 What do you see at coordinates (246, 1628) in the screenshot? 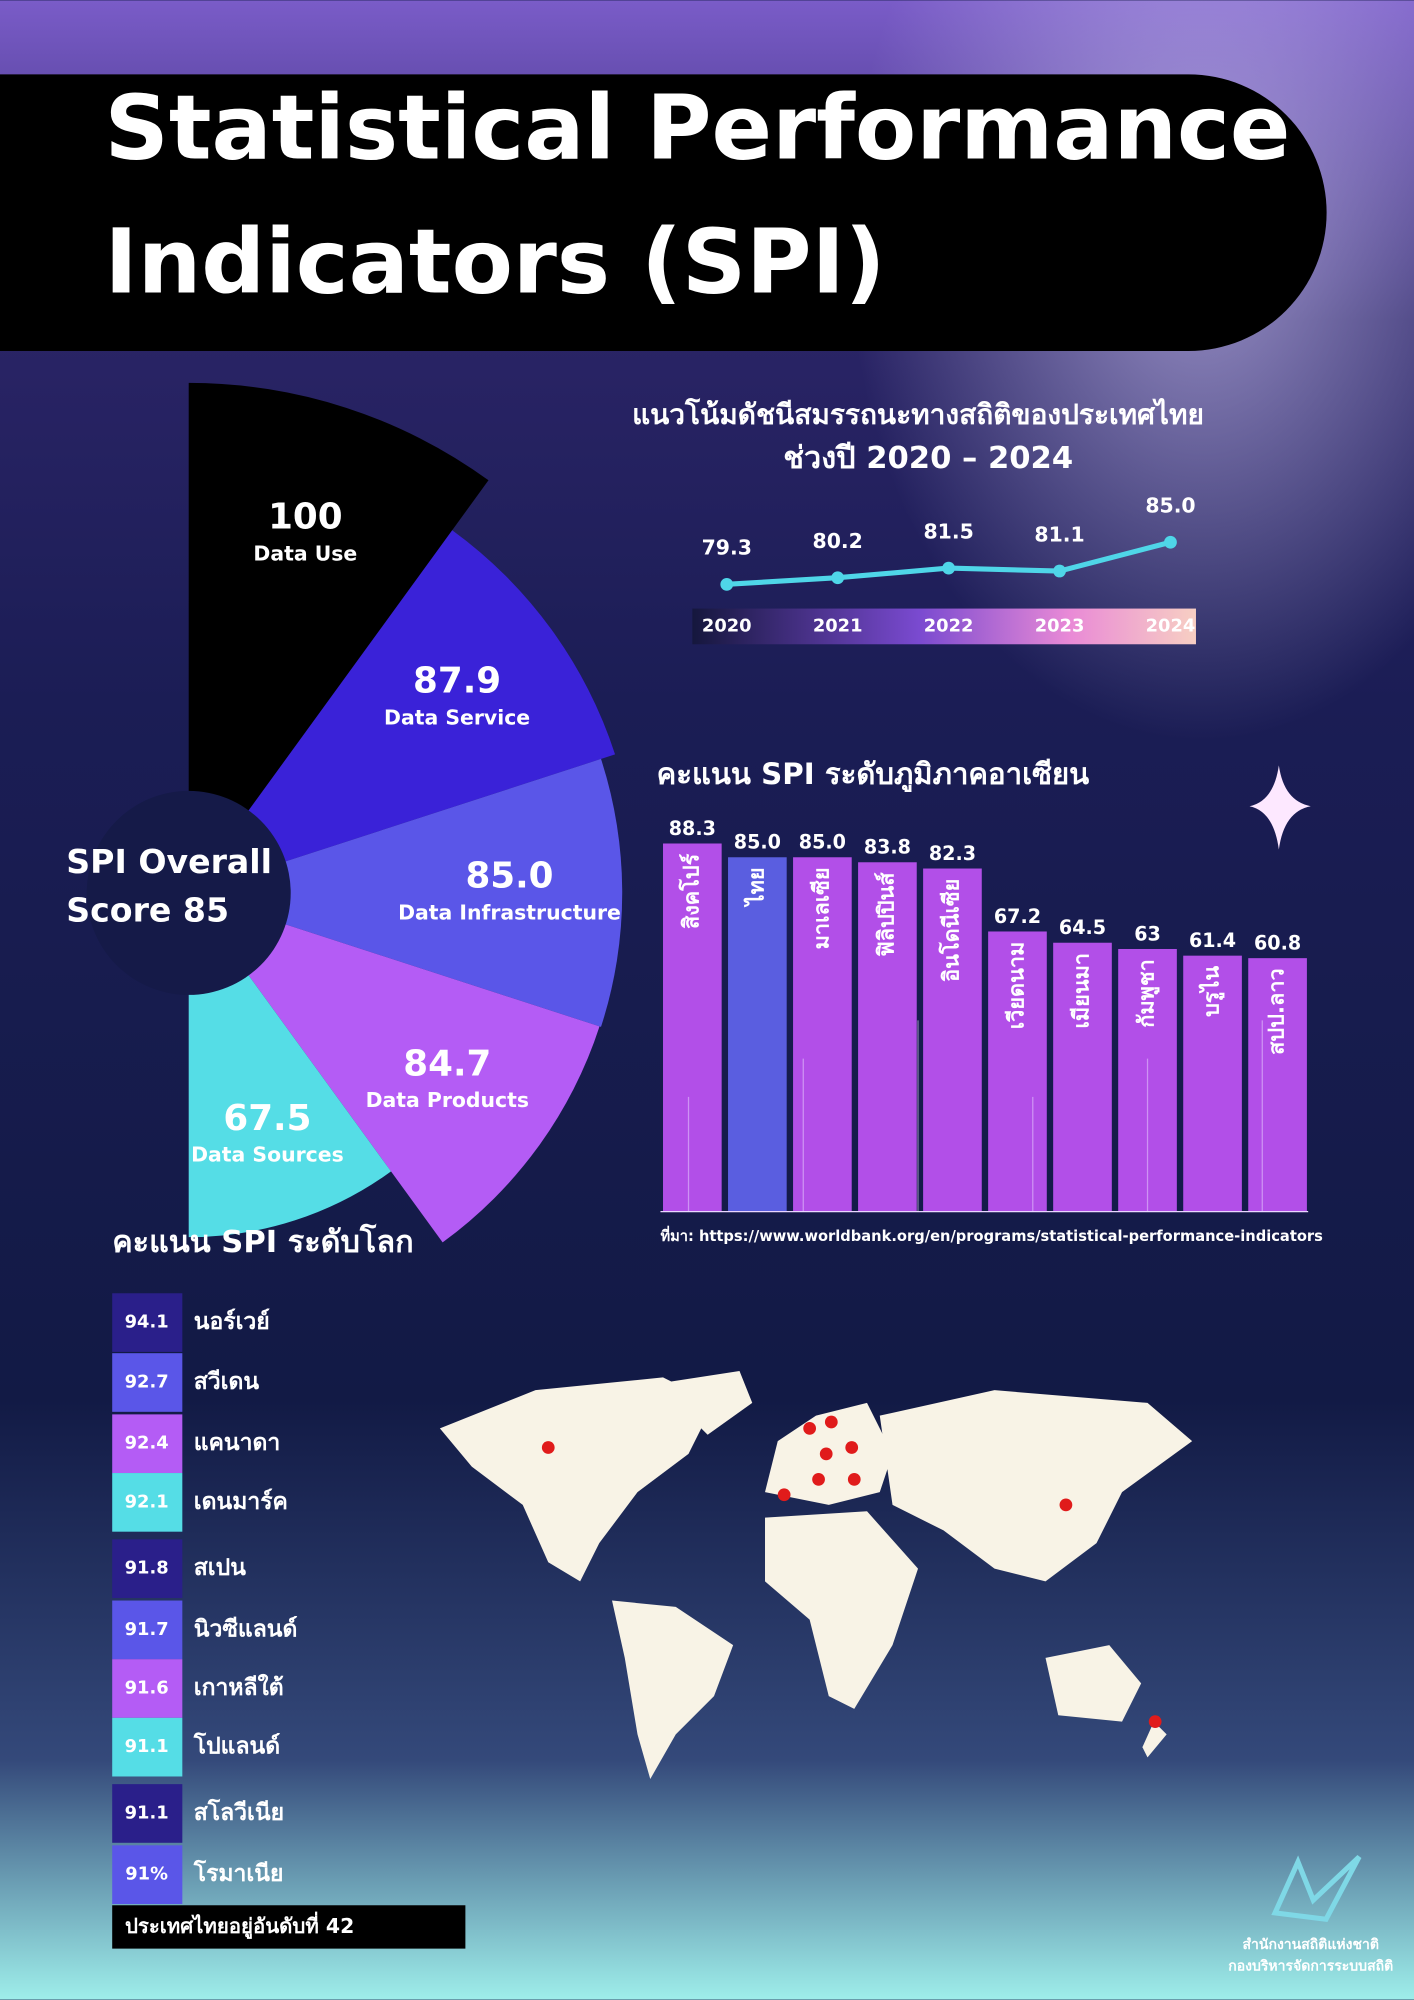
I see `country: นิวซีแลนด์` at bounding box center [246, 1628].